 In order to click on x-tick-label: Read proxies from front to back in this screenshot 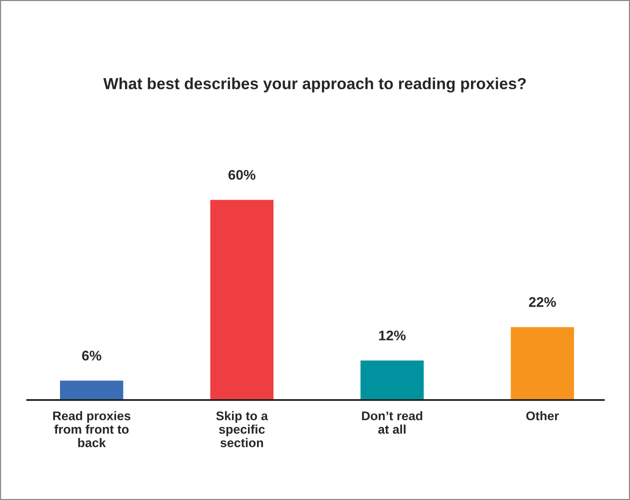, I will do `click(91, 429)`.